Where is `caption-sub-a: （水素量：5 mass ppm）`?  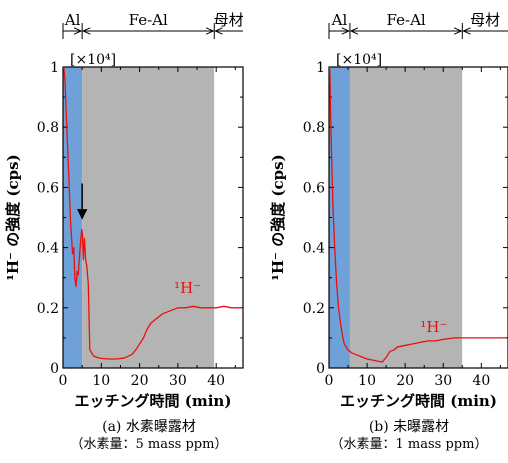
caption-sub-a: （水素量：5 mass ppm） is located at coordinates (149, 444).